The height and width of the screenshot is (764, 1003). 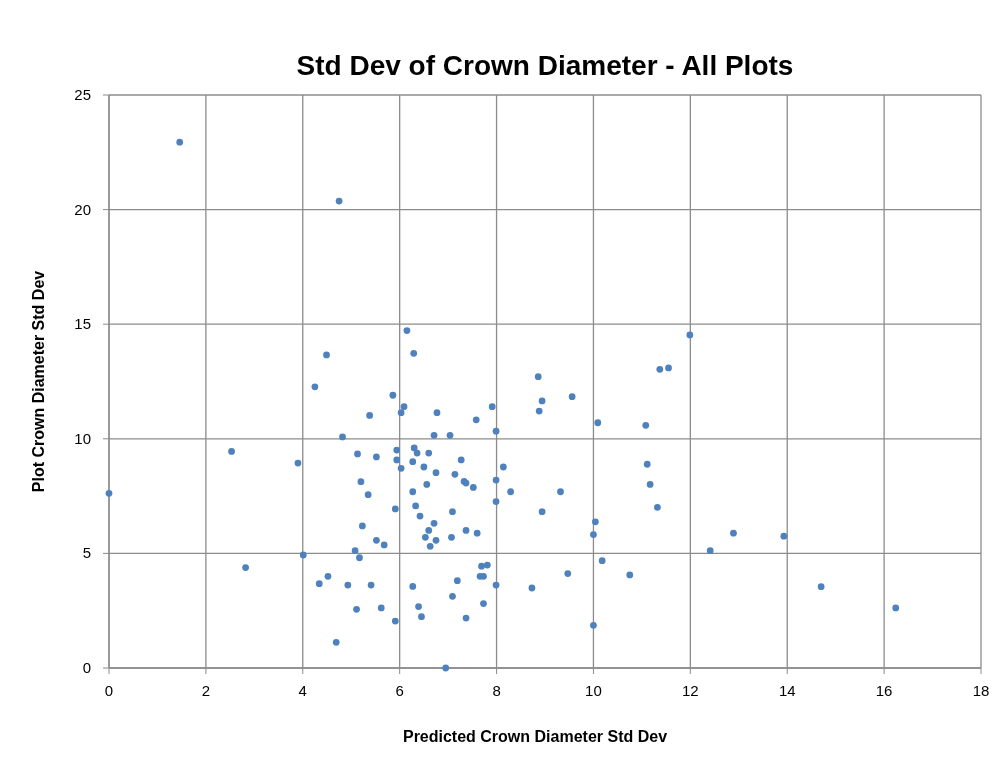 I want to click on y-tick-label: 0, so click(x=86, y=667).